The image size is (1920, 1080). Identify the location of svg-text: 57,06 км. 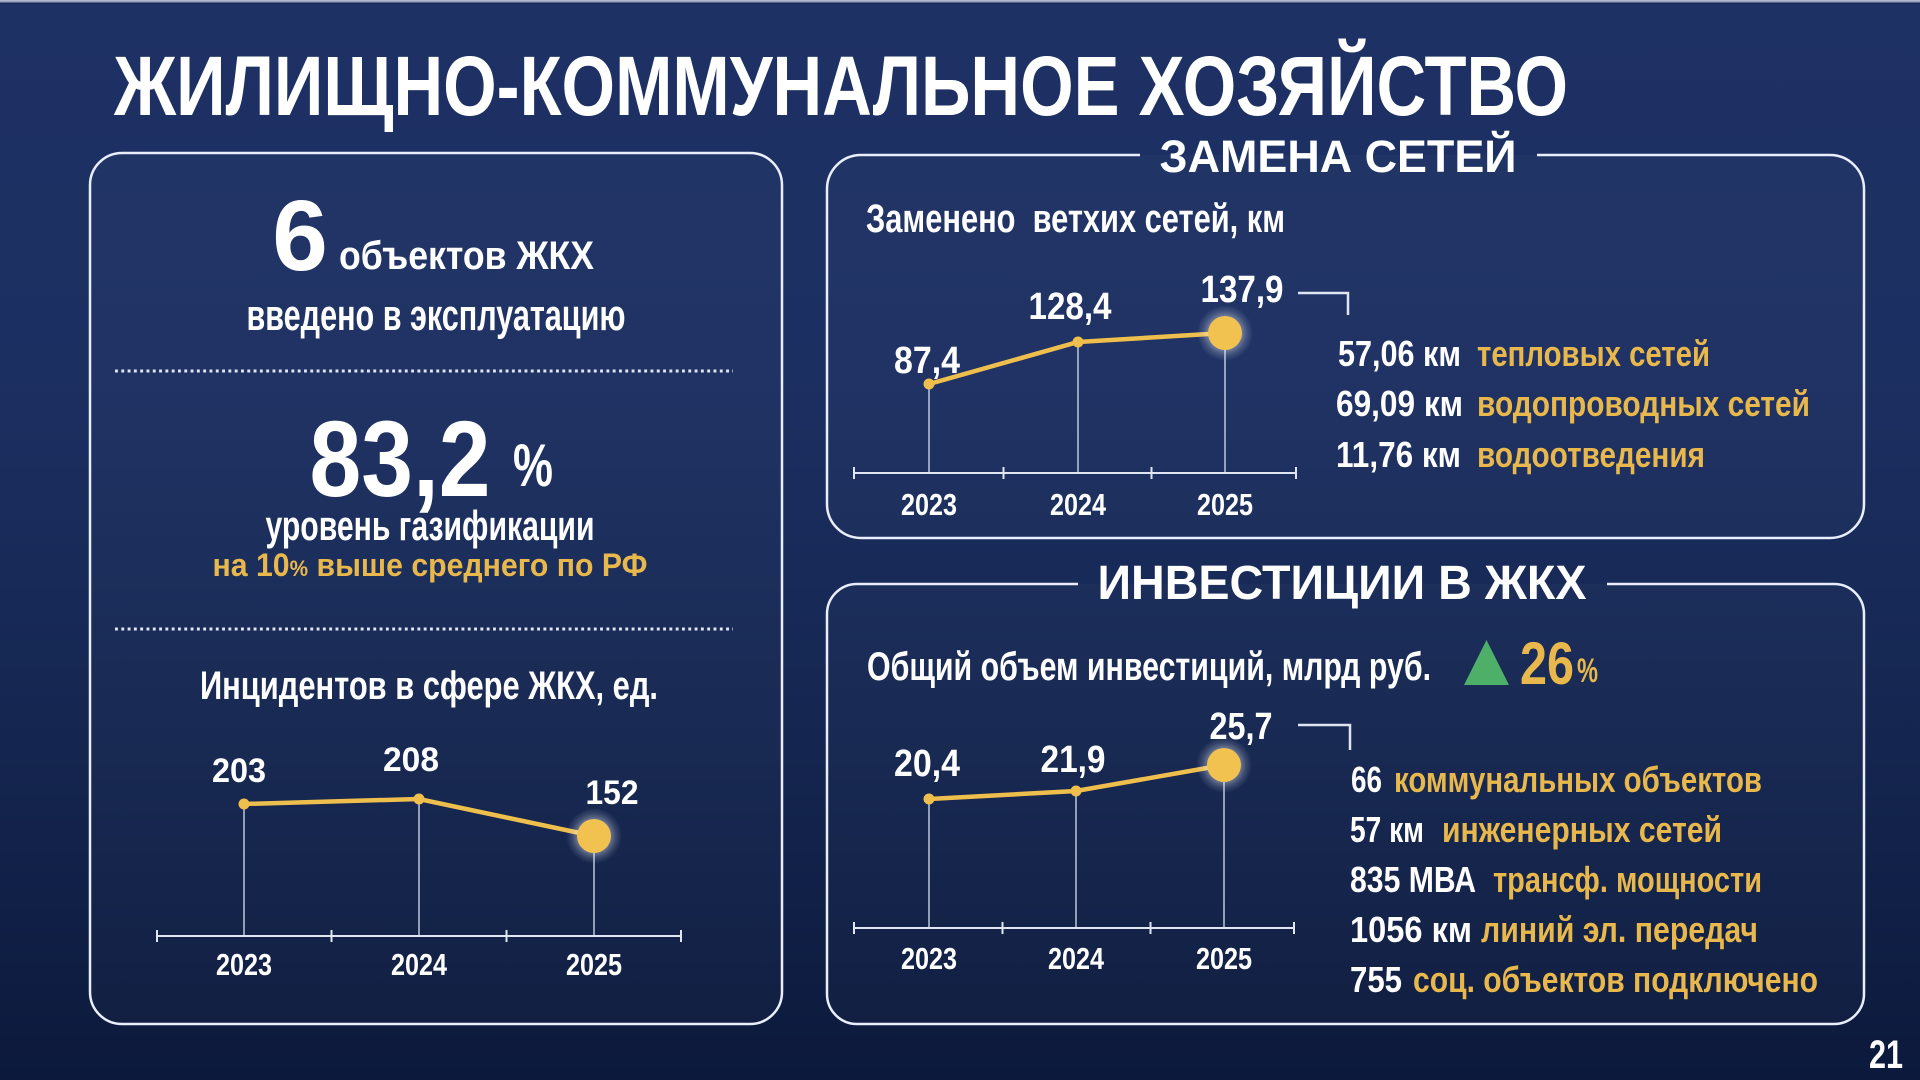
(1399, 353).